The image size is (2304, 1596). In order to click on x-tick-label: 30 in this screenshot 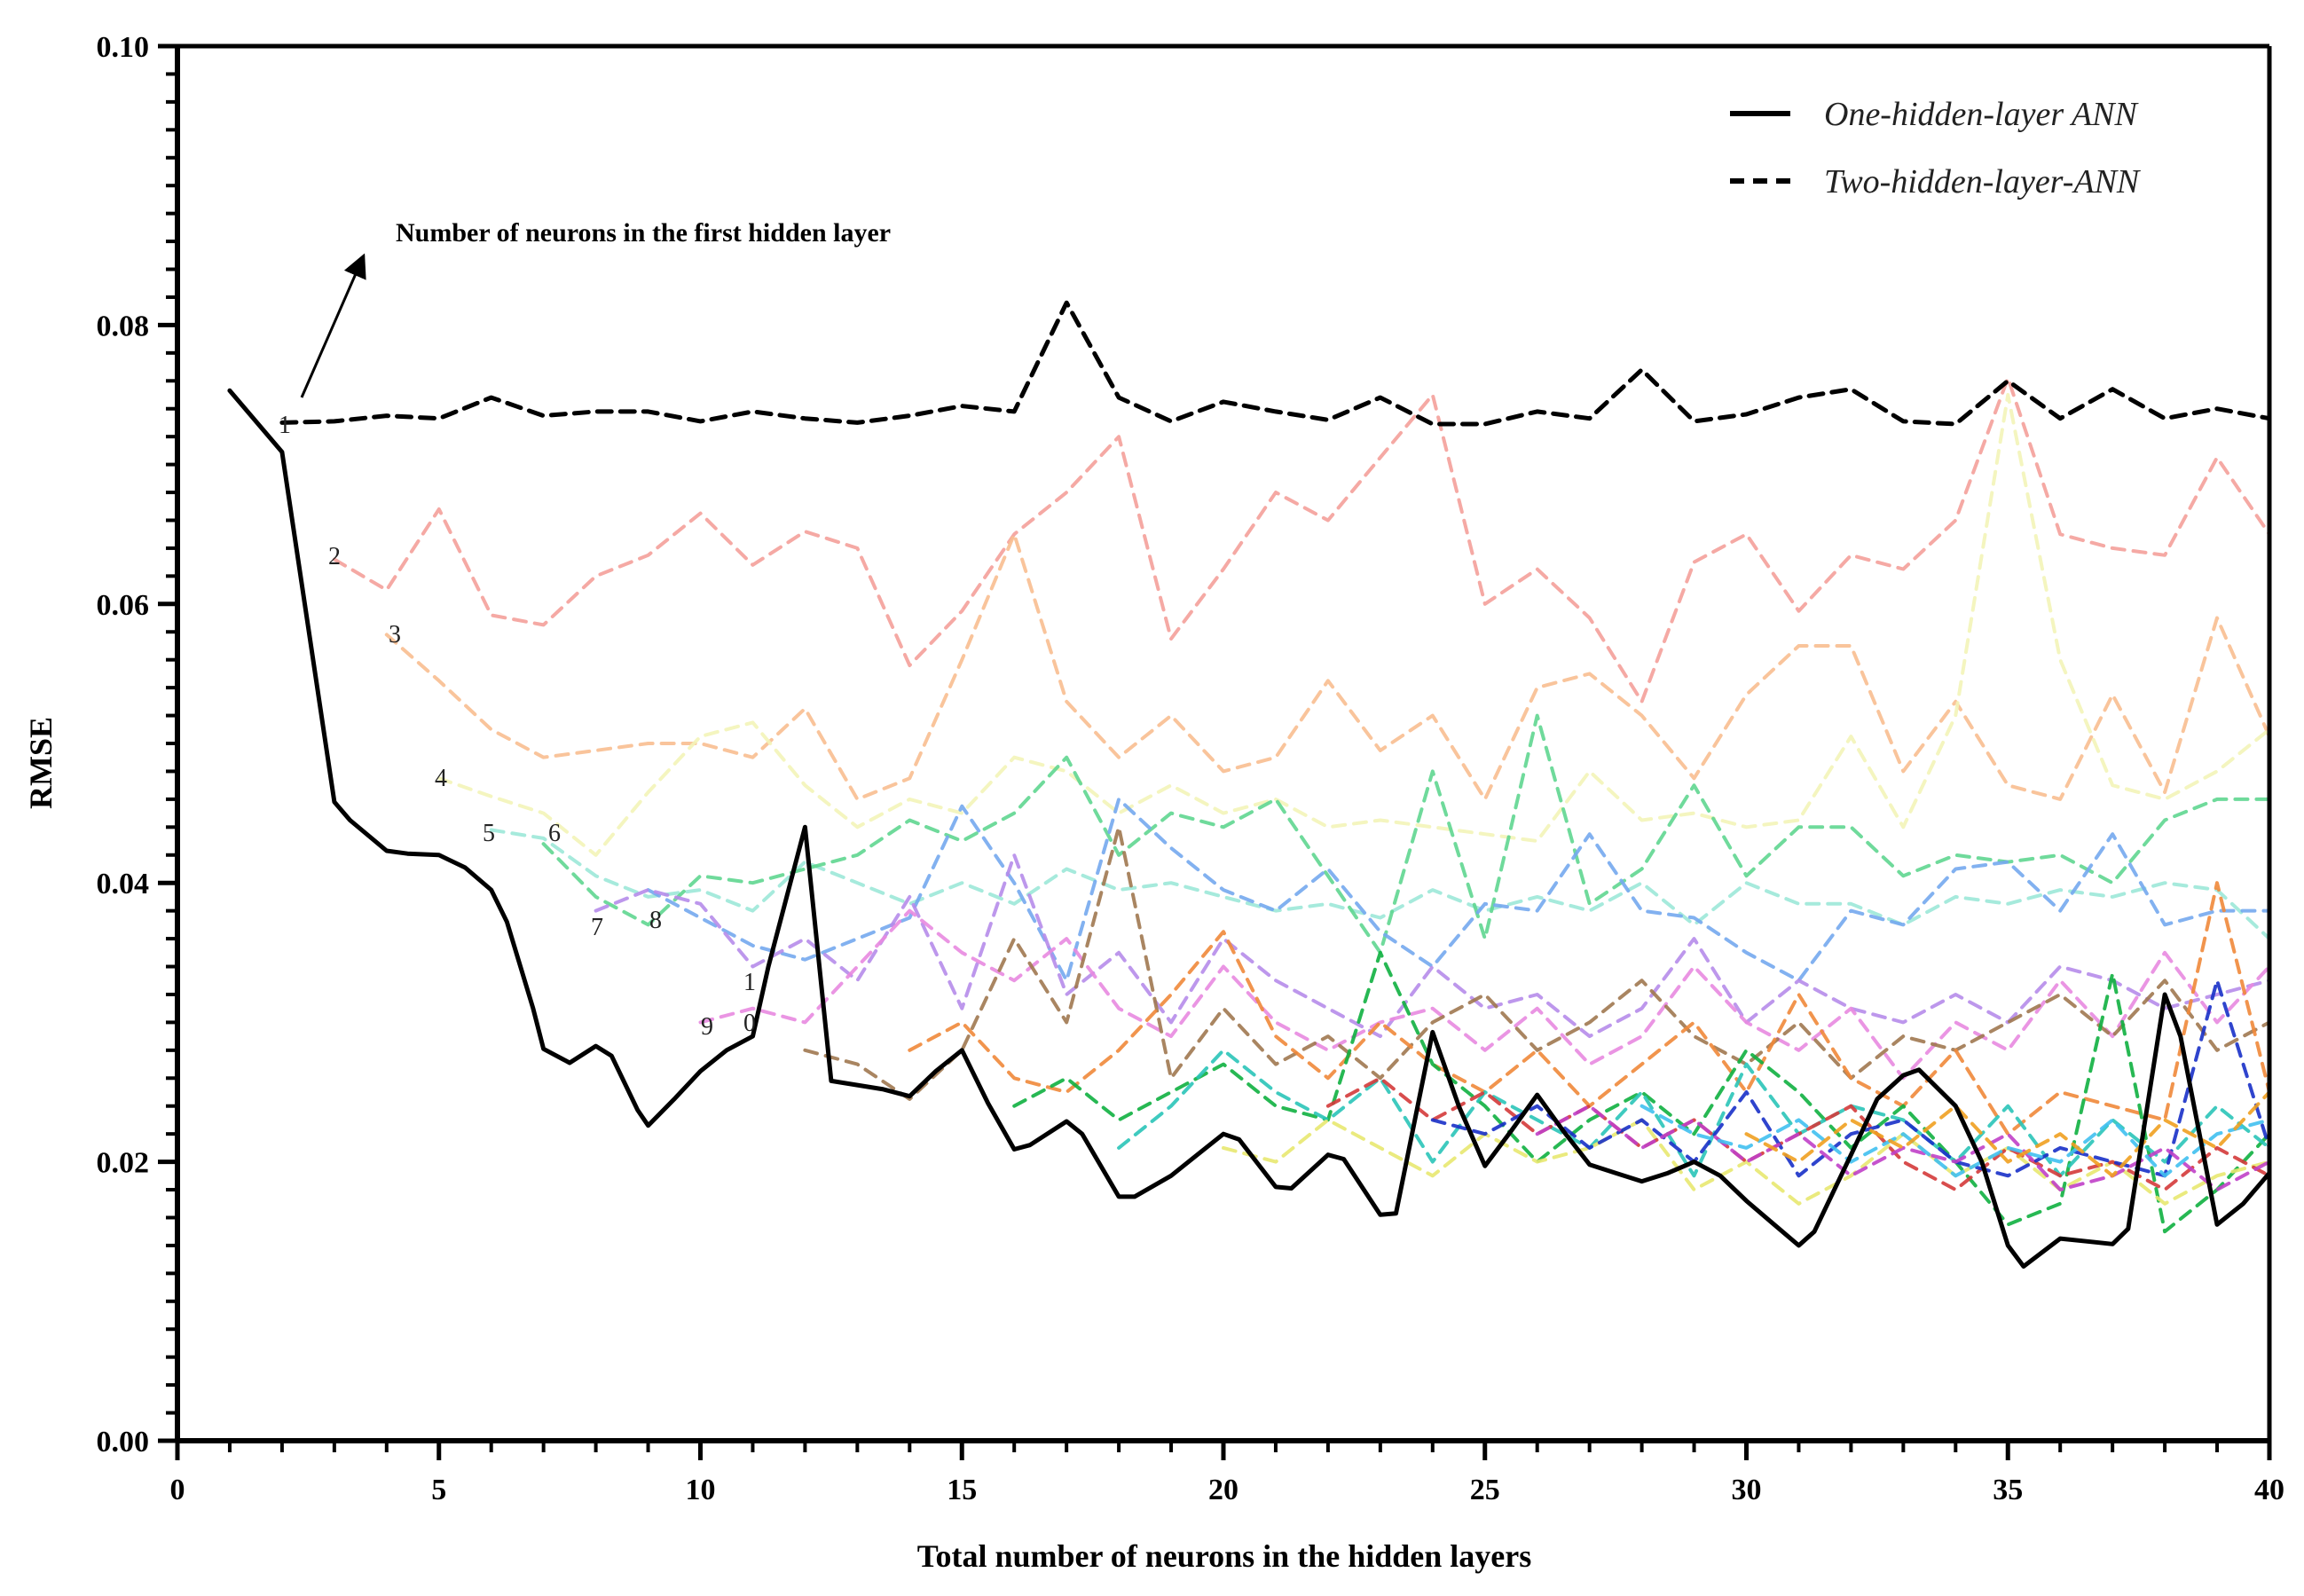, I will do `click(1747, 1490)`.